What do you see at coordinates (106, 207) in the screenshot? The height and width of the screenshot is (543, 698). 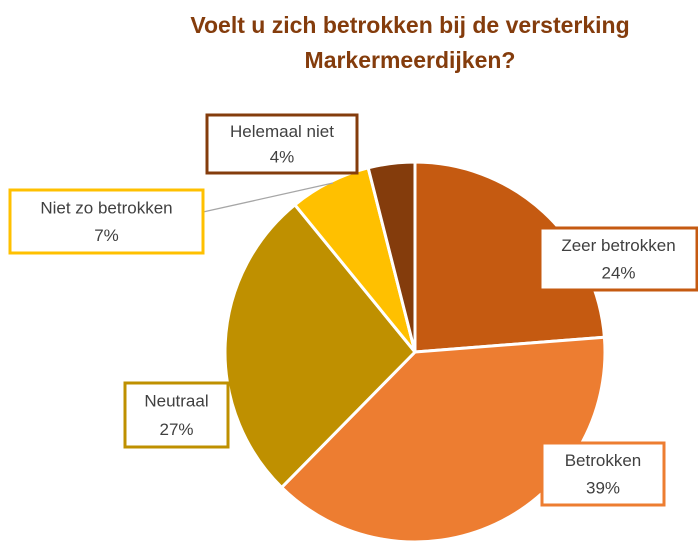 I see `label-name: Niet zo betrokken` at bounding box center [106, 207].